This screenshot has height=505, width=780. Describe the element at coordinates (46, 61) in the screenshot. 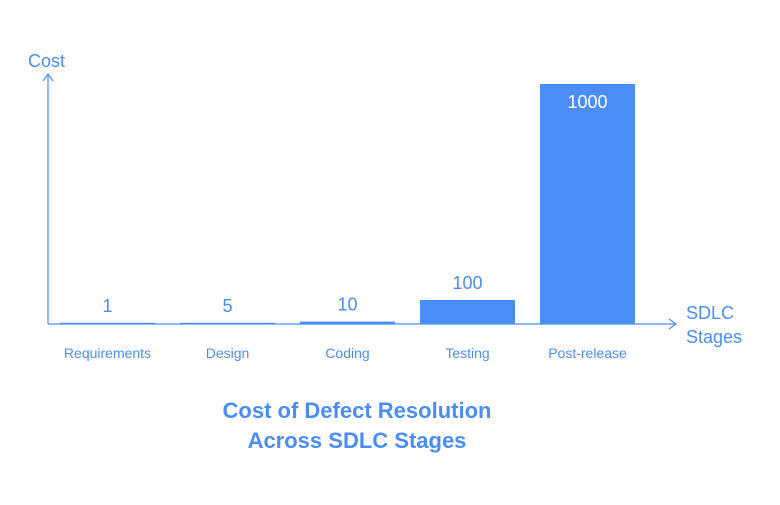

I see `y-axis-label: Cost` at that location.